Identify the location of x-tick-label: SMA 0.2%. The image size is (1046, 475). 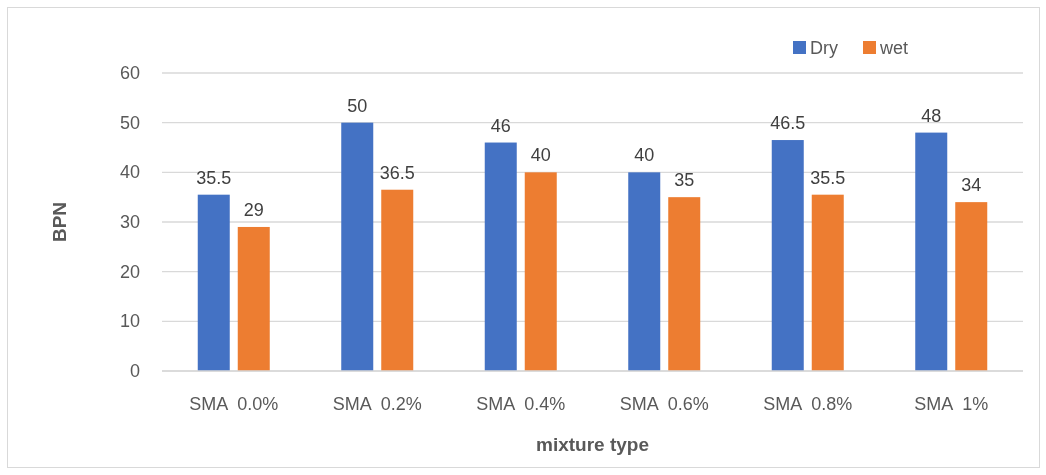
(377, 404).